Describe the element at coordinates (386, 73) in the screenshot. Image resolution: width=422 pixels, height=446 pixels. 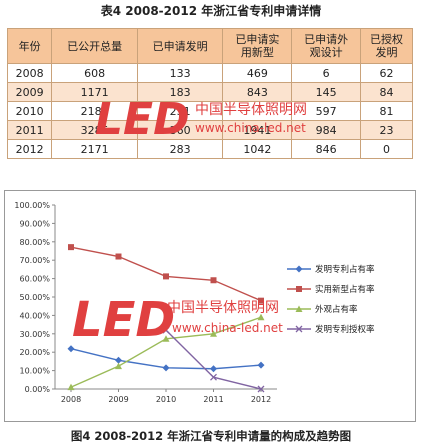
I see `table-cell: 62` at that location.